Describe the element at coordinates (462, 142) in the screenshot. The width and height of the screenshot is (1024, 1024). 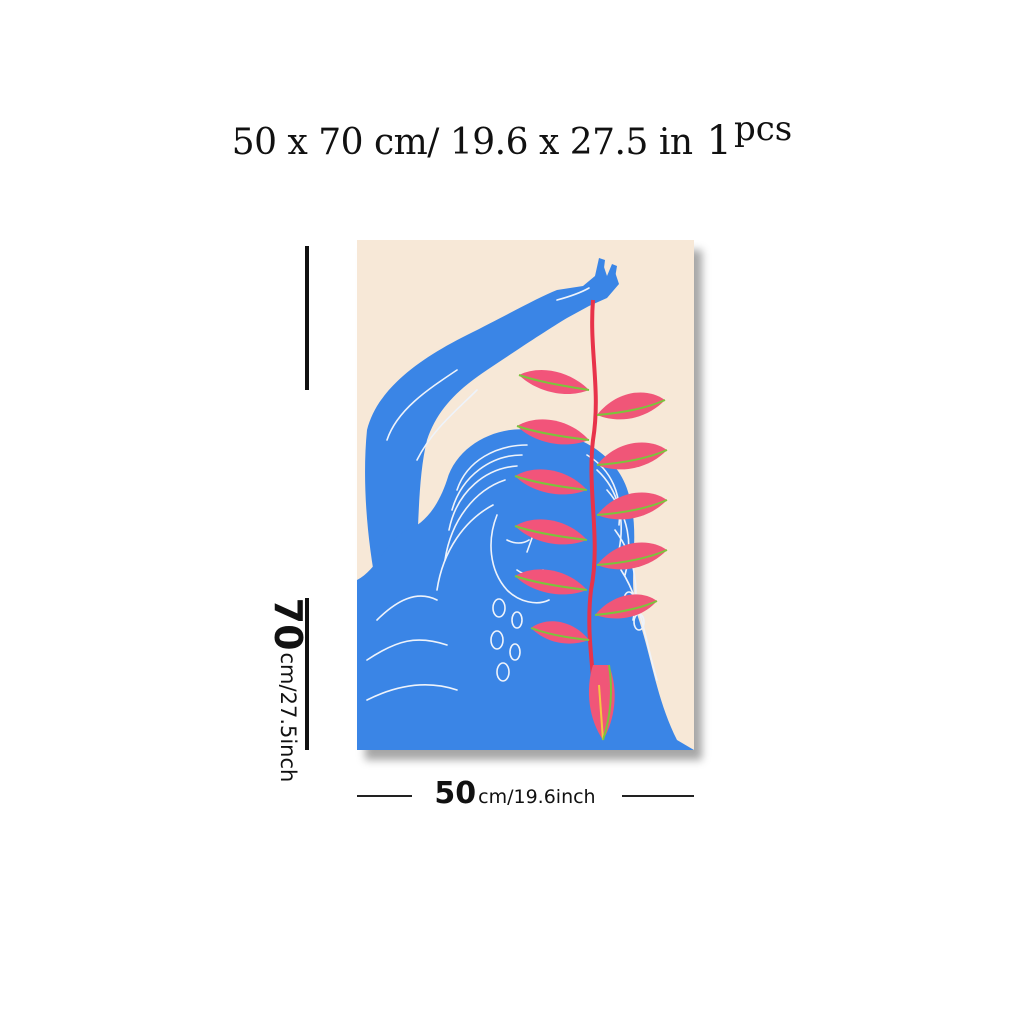
I see `size-headline-dimensions: 50 x 70 cm/ 19.6 x 27.5 in` at that location.